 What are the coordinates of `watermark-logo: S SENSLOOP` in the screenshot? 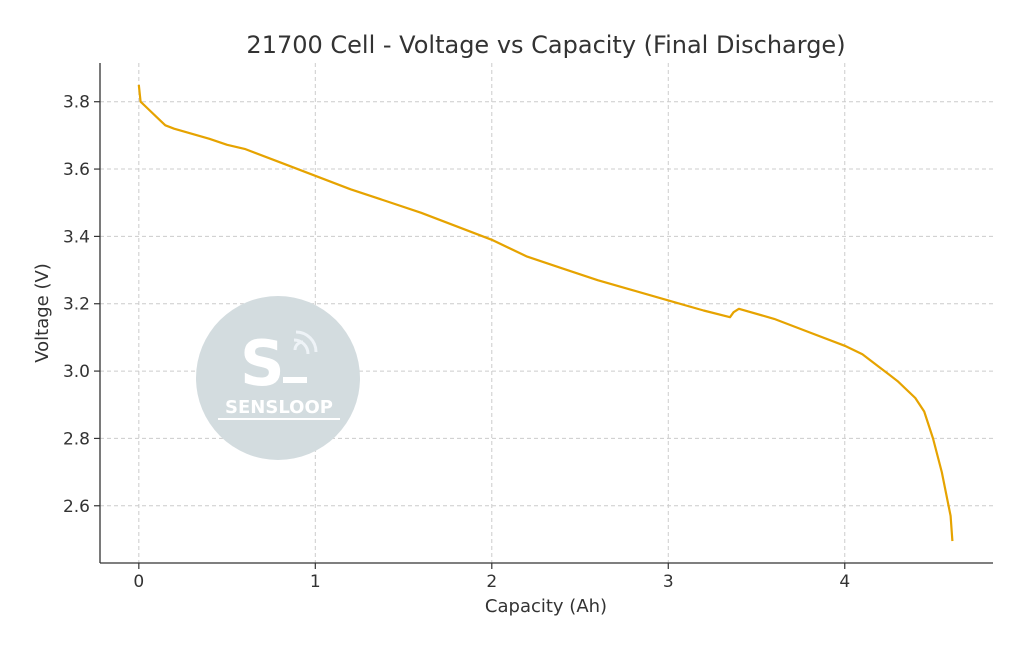 It's located at (278, 378).